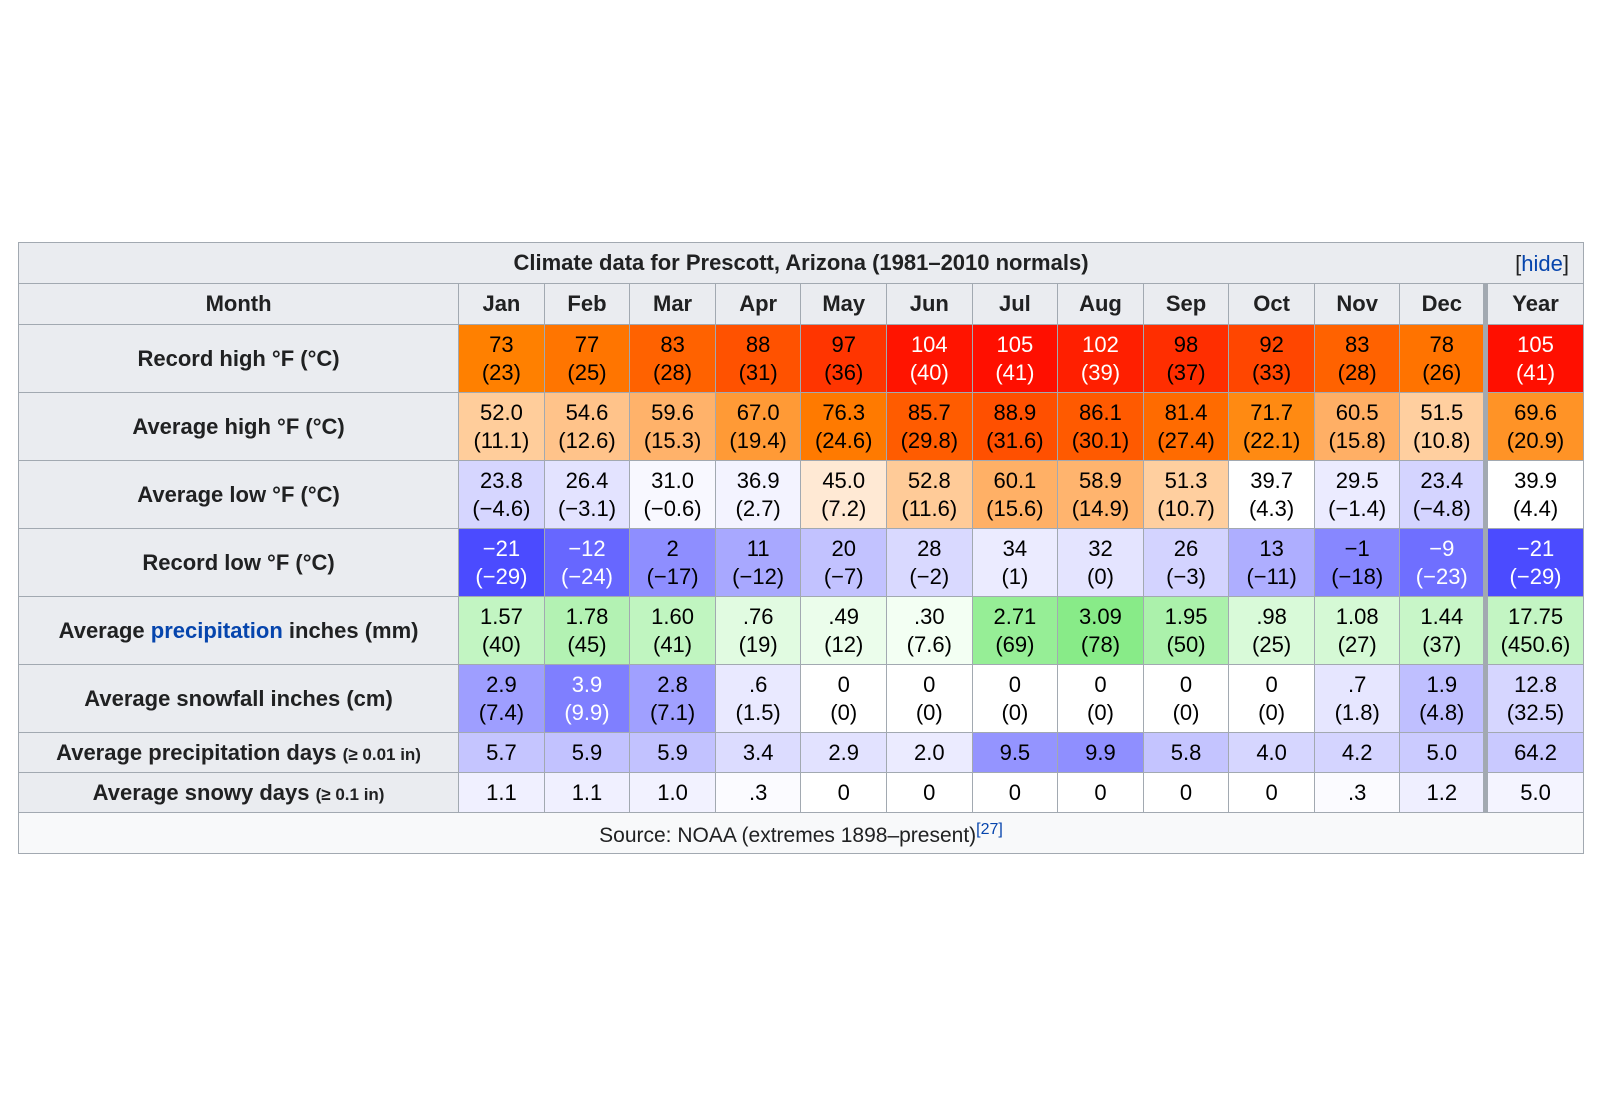 The image size is (1600, 1100). What do you see at coordinates (758, 792) in the screenshot?
I see `value-imperial: .3` at bounding box center [758, 792].